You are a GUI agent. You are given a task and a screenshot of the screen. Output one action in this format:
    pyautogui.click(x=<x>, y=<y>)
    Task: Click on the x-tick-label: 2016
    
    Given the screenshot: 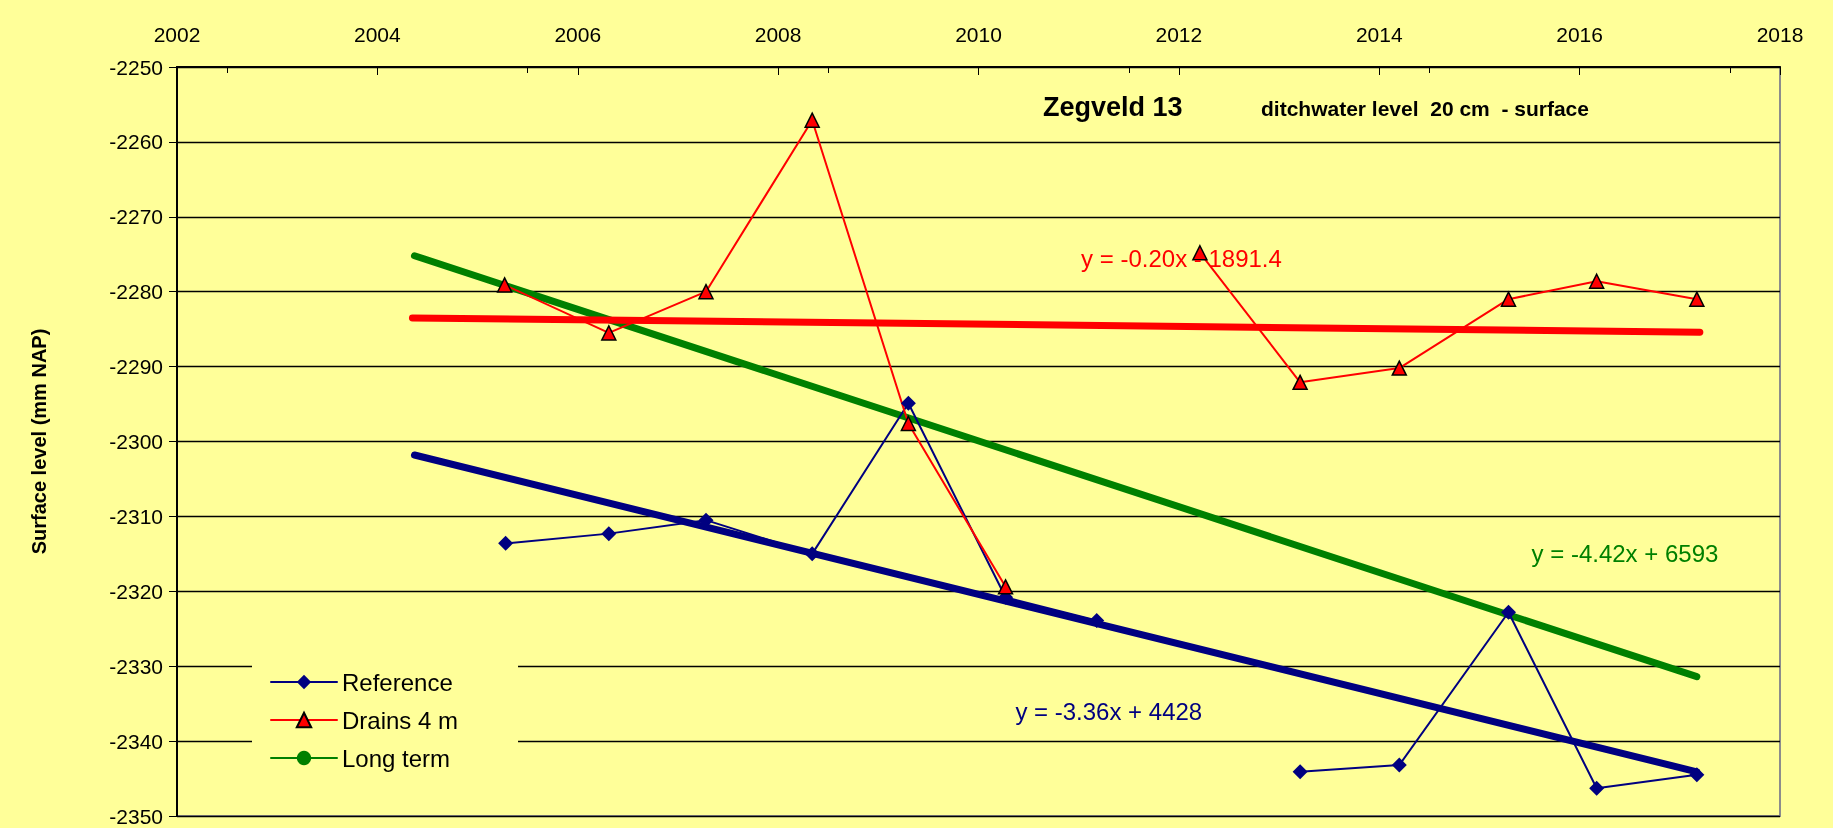 What is the action you would take?
    pyautogui.click(x=1579, y=34)
    